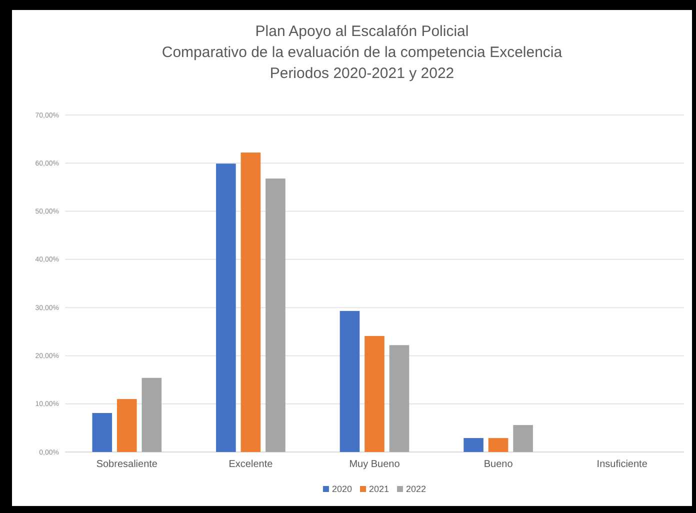  Describe the element at coordinates (379, 489) in the screenshot. I see `legend-label: 2021` at that location.